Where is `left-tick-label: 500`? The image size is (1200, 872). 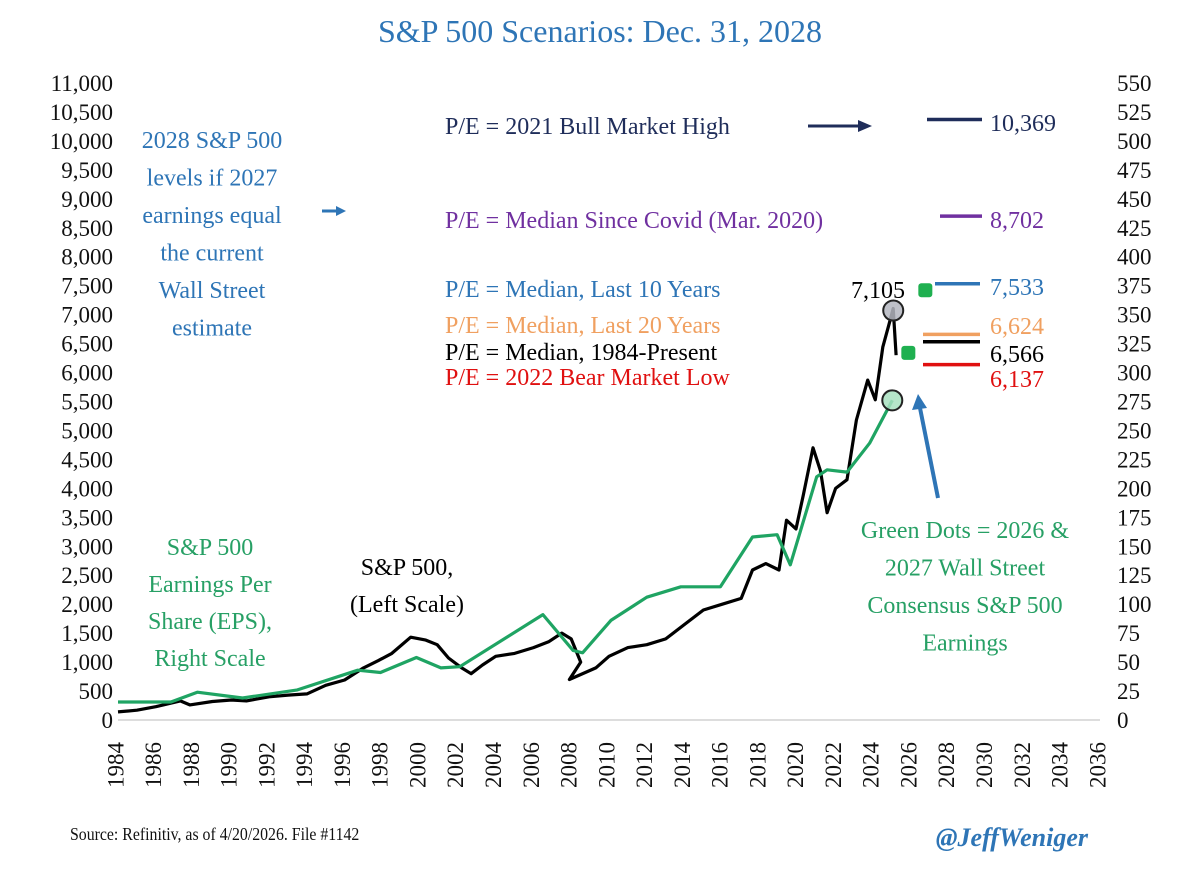 left-tick-label: 500 is located at coordinates (96, 691).